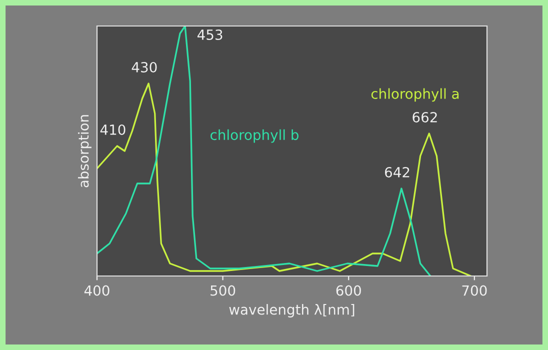 This screenshot has height=350, width=548. I want to click on annotation: 430, so click(144, 67).